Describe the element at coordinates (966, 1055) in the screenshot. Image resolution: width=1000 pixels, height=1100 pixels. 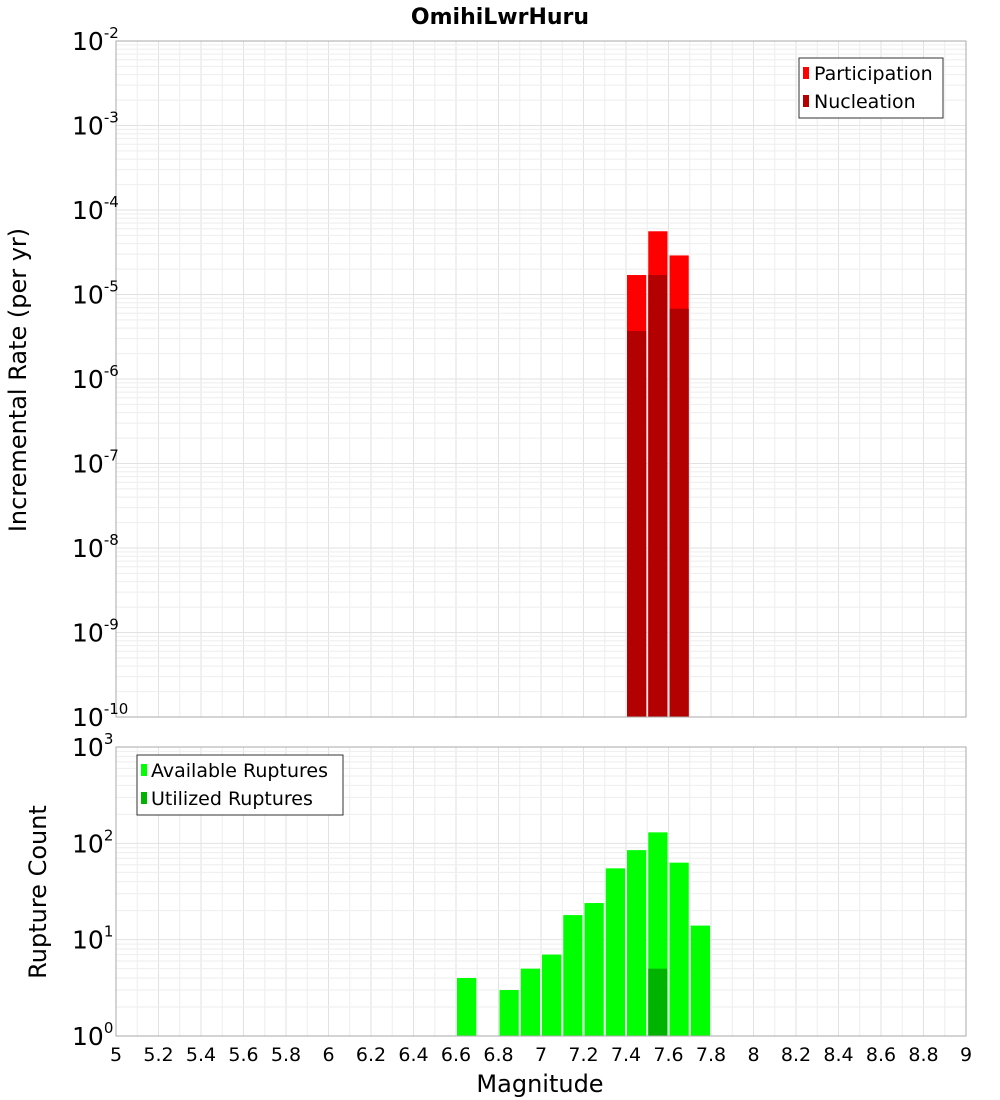
I see `x-tick-label: 9` at that location.